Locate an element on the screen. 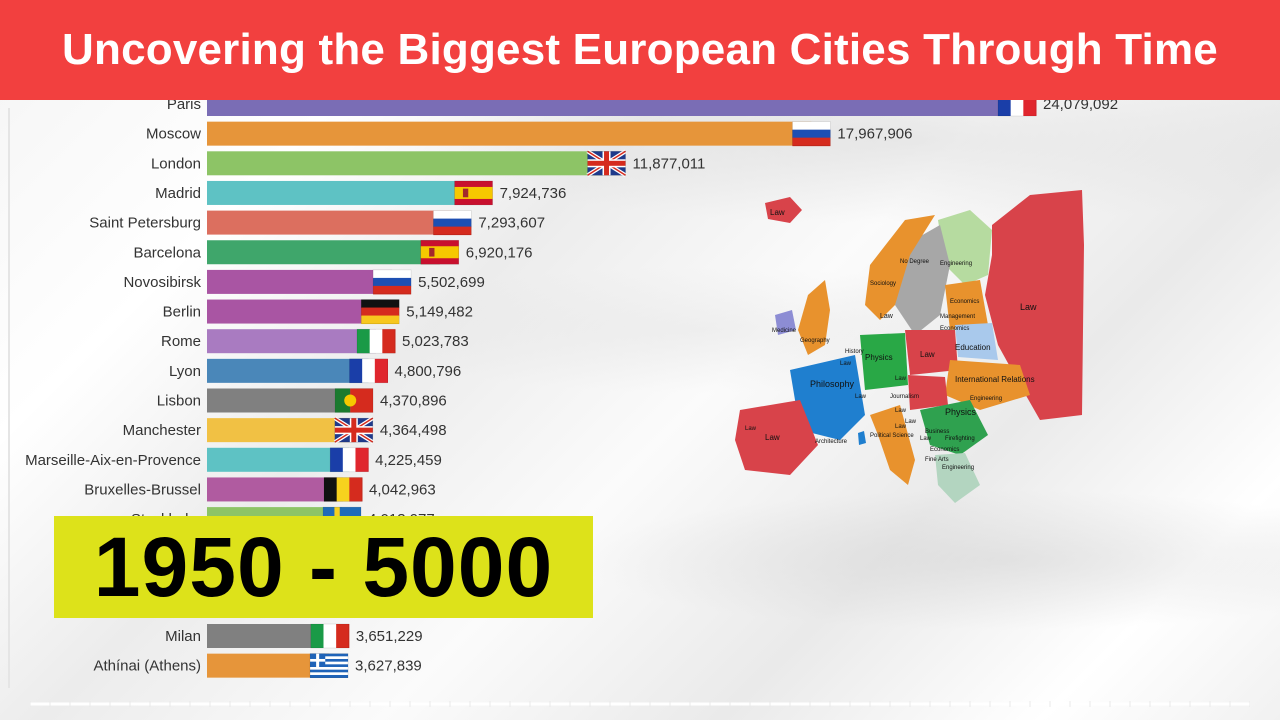 Image resolution: width=1280 pixels, height=720 pixels. map-region-ireland is located at coordinates (785, 322).